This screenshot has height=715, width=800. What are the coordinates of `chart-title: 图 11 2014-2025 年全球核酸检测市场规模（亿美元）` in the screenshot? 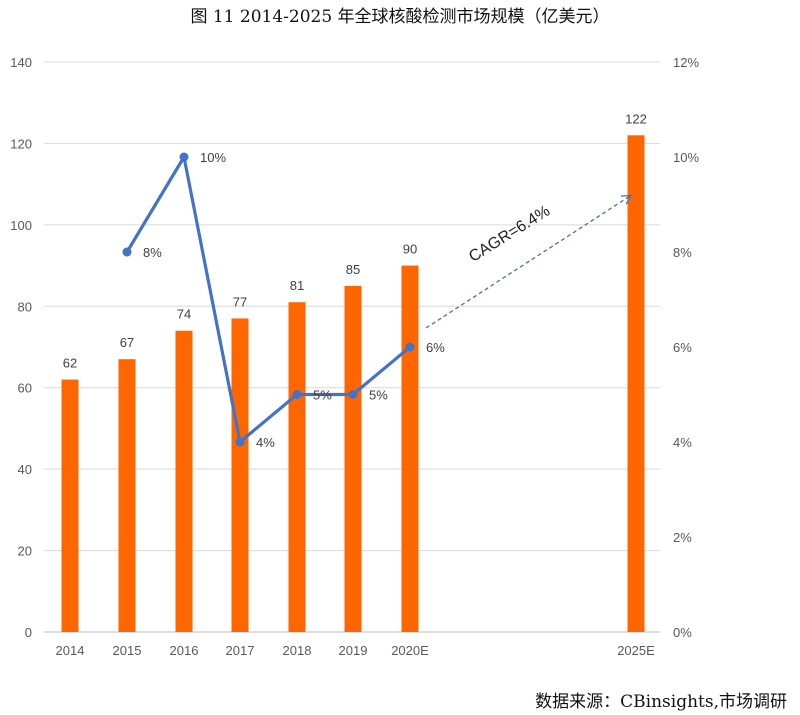 It's located at (399, 17).